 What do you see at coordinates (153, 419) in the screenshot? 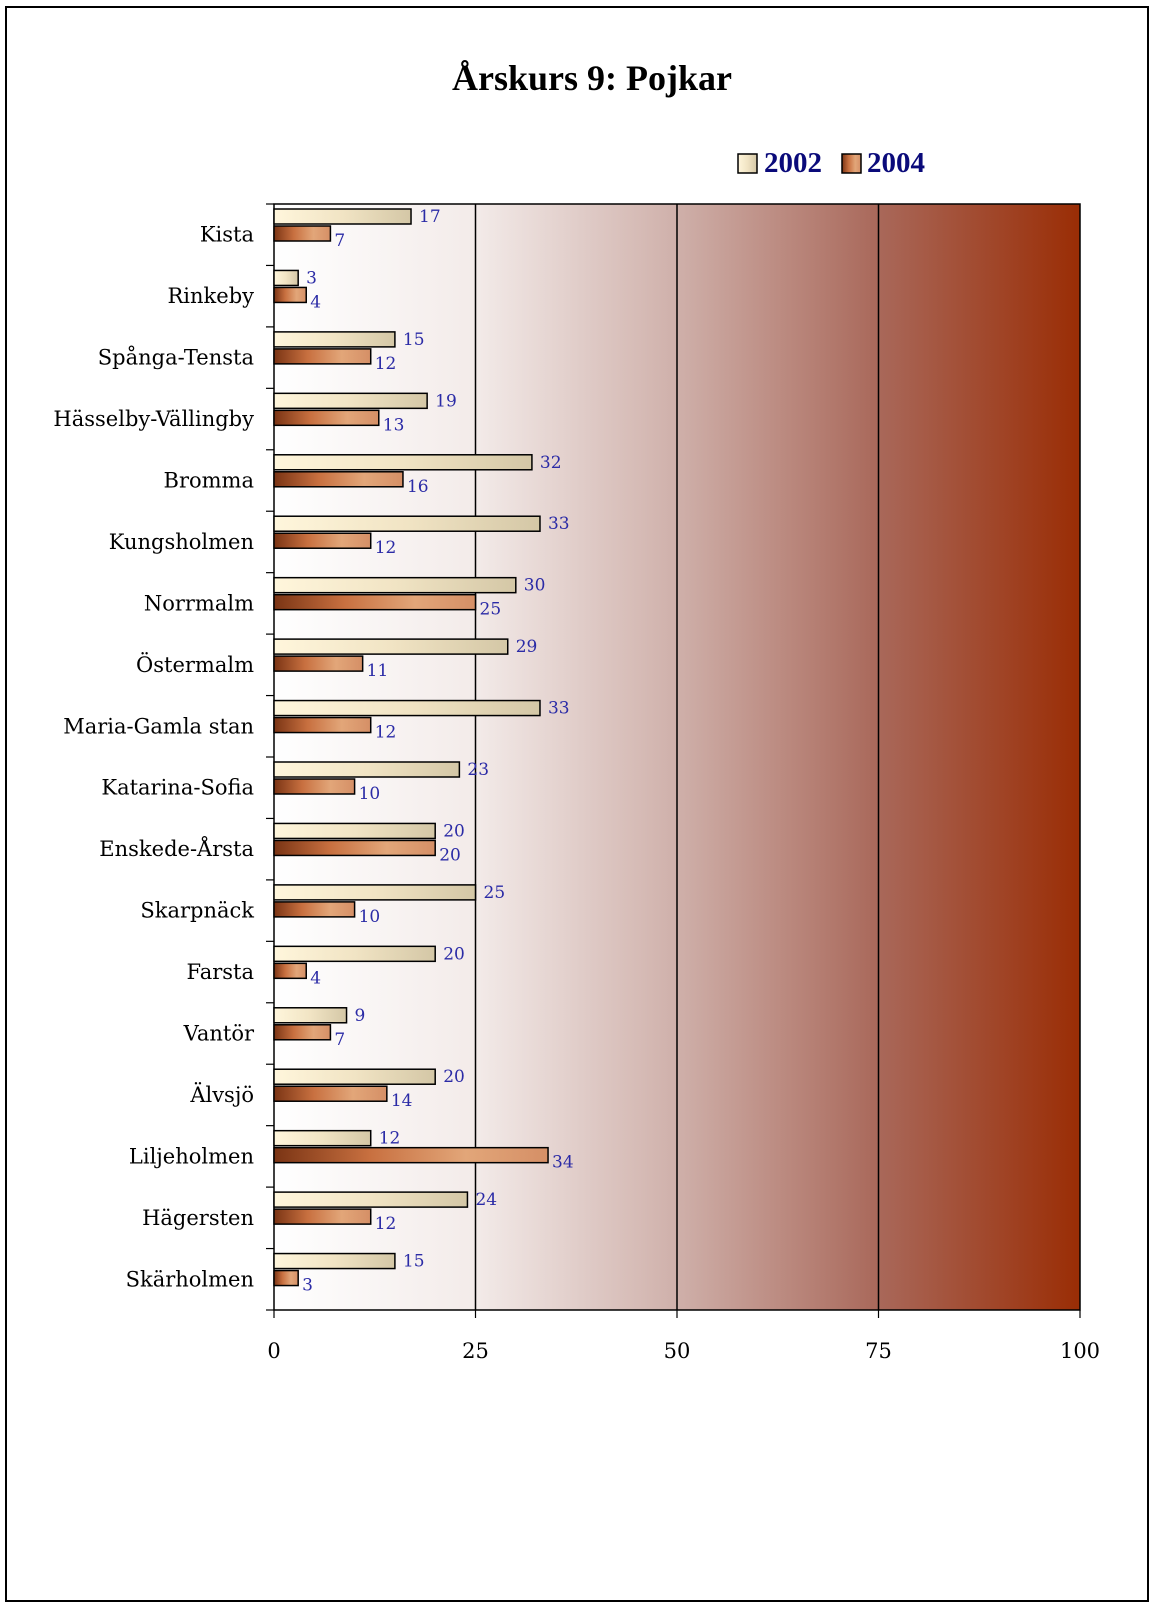
I see `category-label: Hässelby-Vällingby` at bounding box center [153, 419].